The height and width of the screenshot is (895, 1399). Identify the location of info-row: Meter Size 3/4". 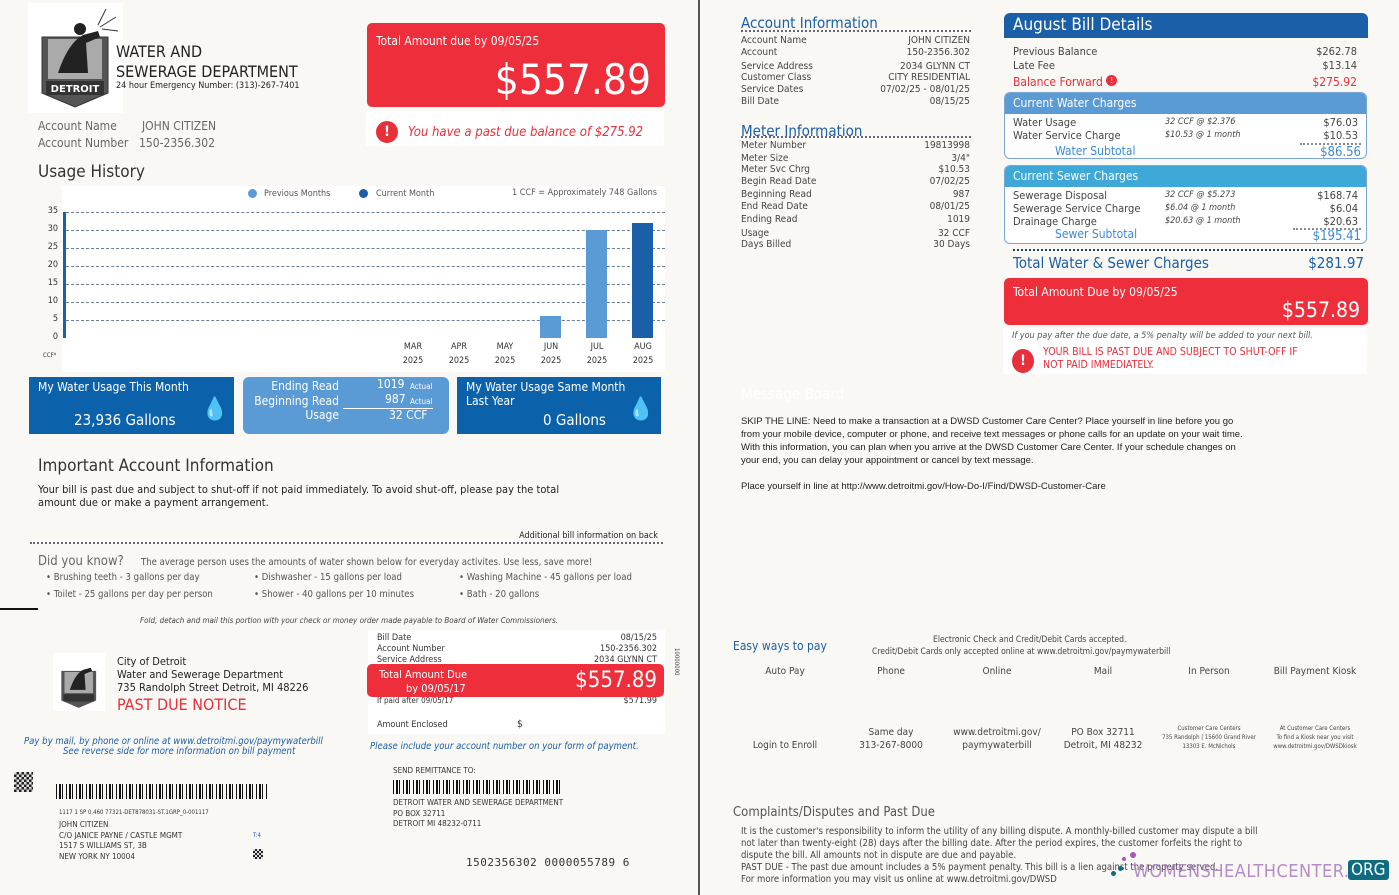
(855, 158).